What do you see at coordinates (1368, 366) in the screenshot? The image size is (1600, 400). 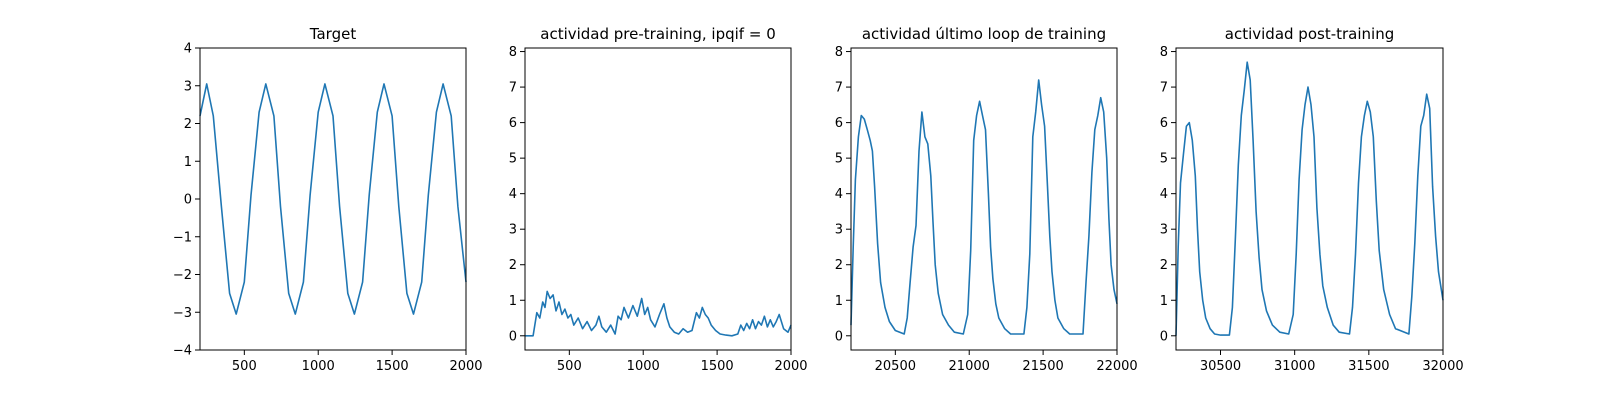 I see `x-tick-label: 31500` at bounding box center [1368, 366].